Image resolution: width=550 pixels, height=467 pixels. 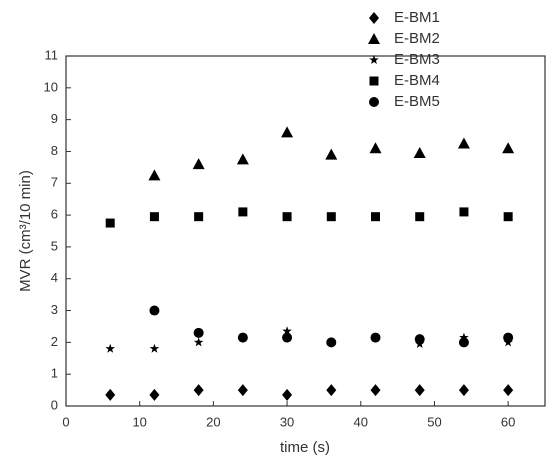 What do you see at coordinates (54, 245) in the screenshot?
I see `y-tick-label: 5` at bounding box center [54, 245].